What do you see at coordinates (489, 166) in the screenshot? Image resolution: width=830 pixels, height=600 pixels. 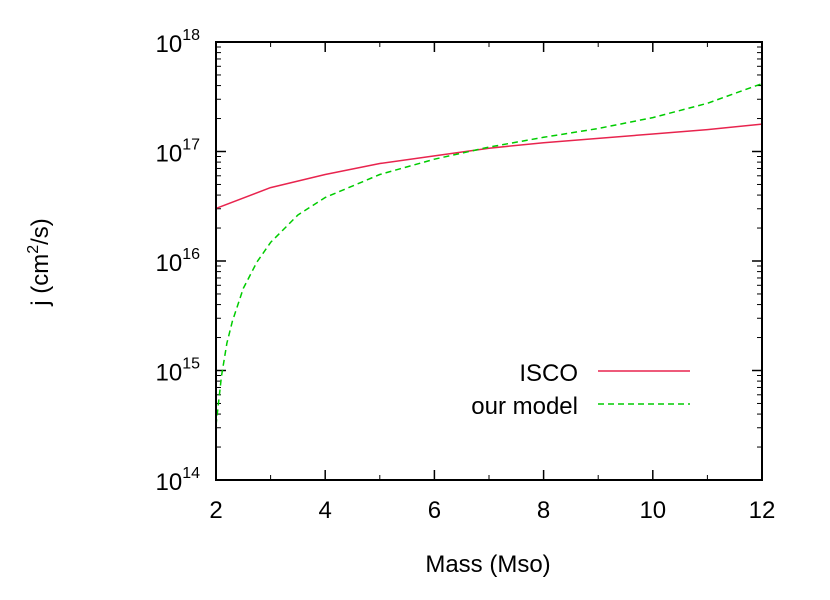 I see `series-line-isco` at bounding box center [489, 166].